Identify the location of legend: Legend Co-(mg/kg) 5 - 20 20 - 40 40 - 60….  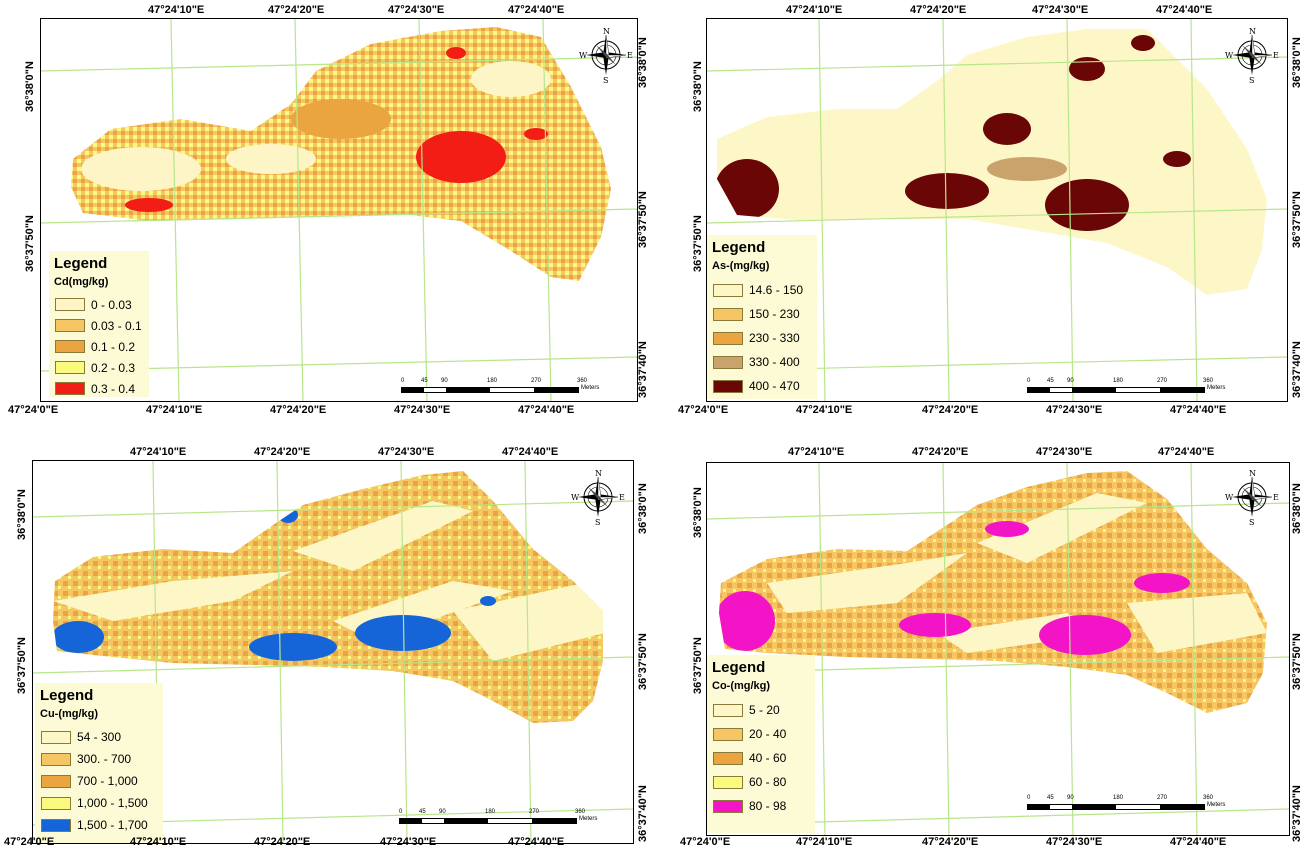
(761, 744).